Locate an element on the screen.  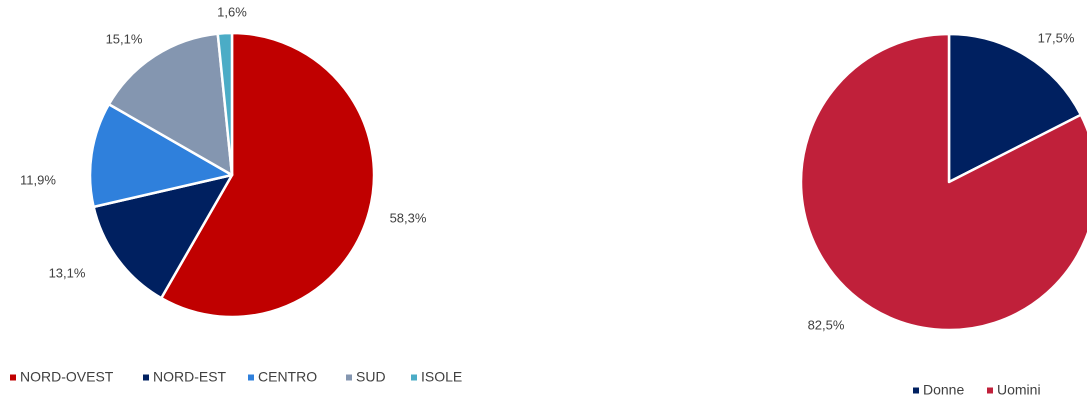
data-label-uomini: 82,5% is located at coordinates (826, 324).